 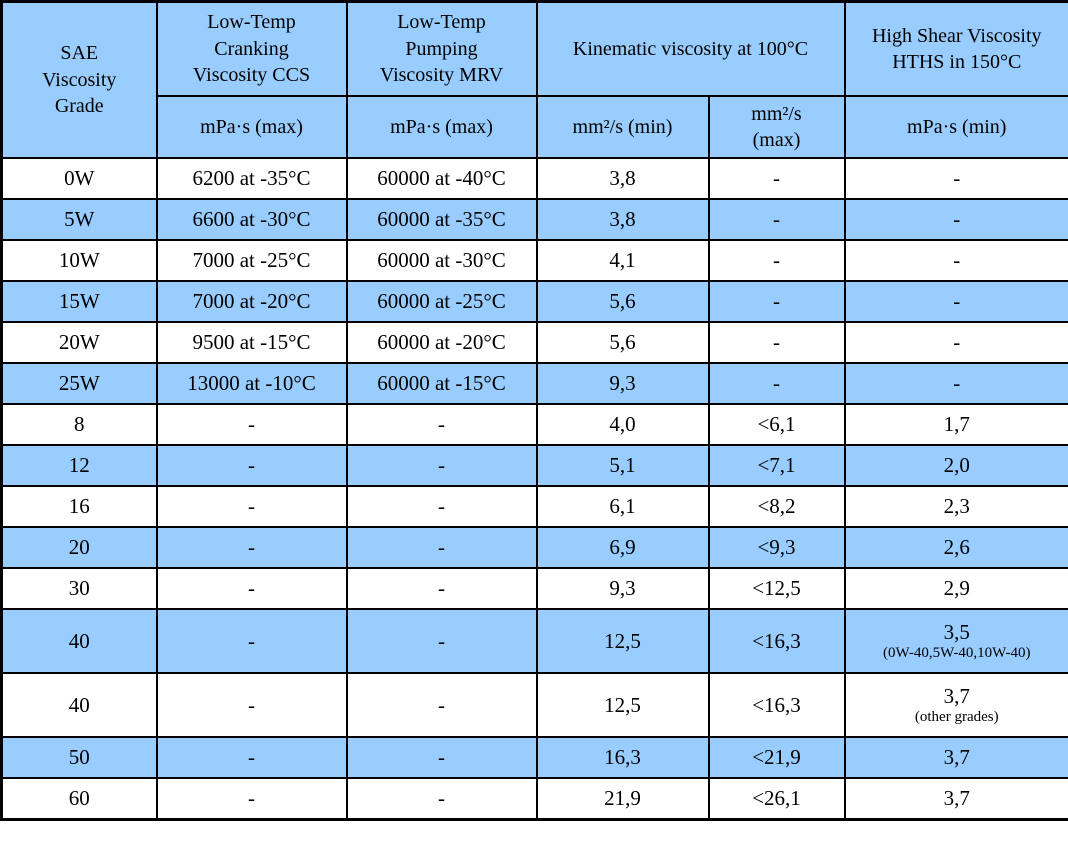 What do you see at coordinates (622, 641) in the screenshot?
I see `cell-kinematic-min: 12,5` at bounding box center [622, 641].